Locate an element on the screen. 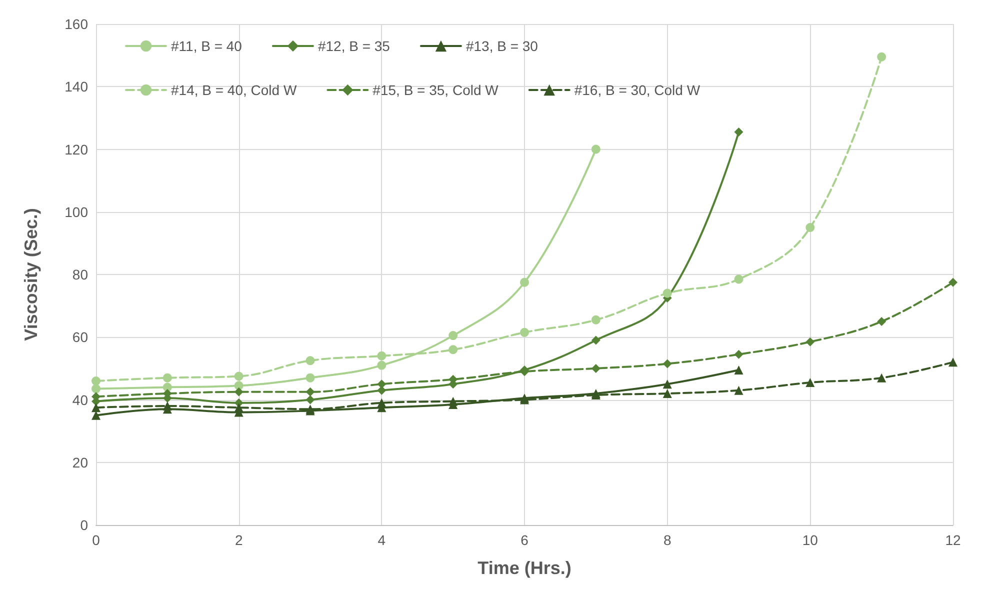 The image size is (983, 595). y-tick-label: 120 is located at coordinates (76, 149).